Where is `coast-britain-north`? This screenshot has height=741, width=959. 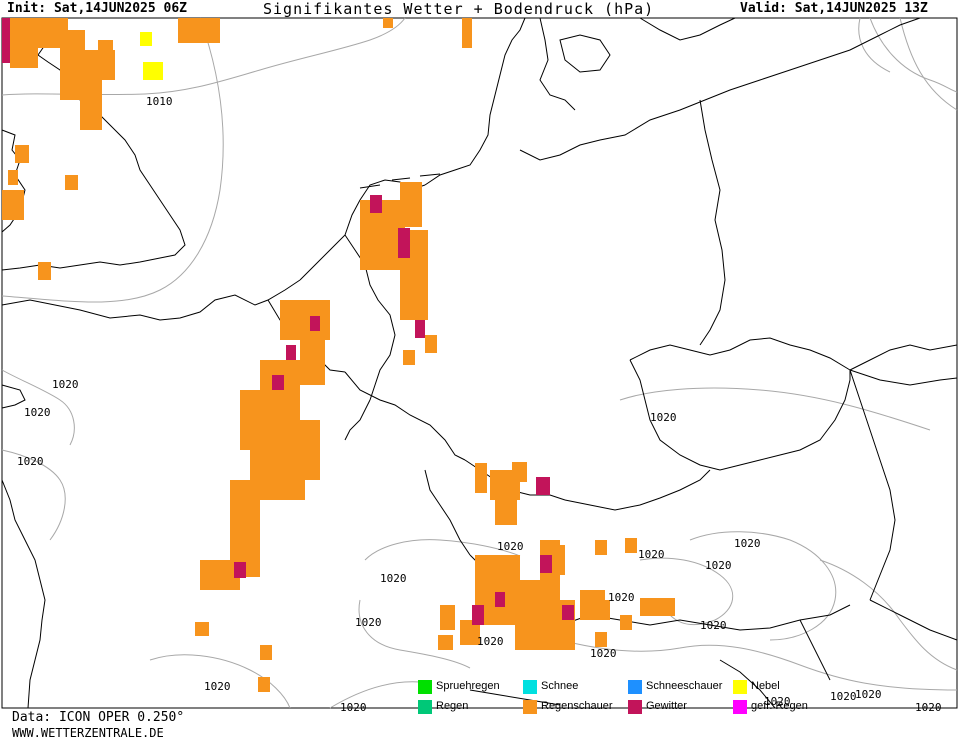
coast-britain-north is located at coordinates (93, 149).